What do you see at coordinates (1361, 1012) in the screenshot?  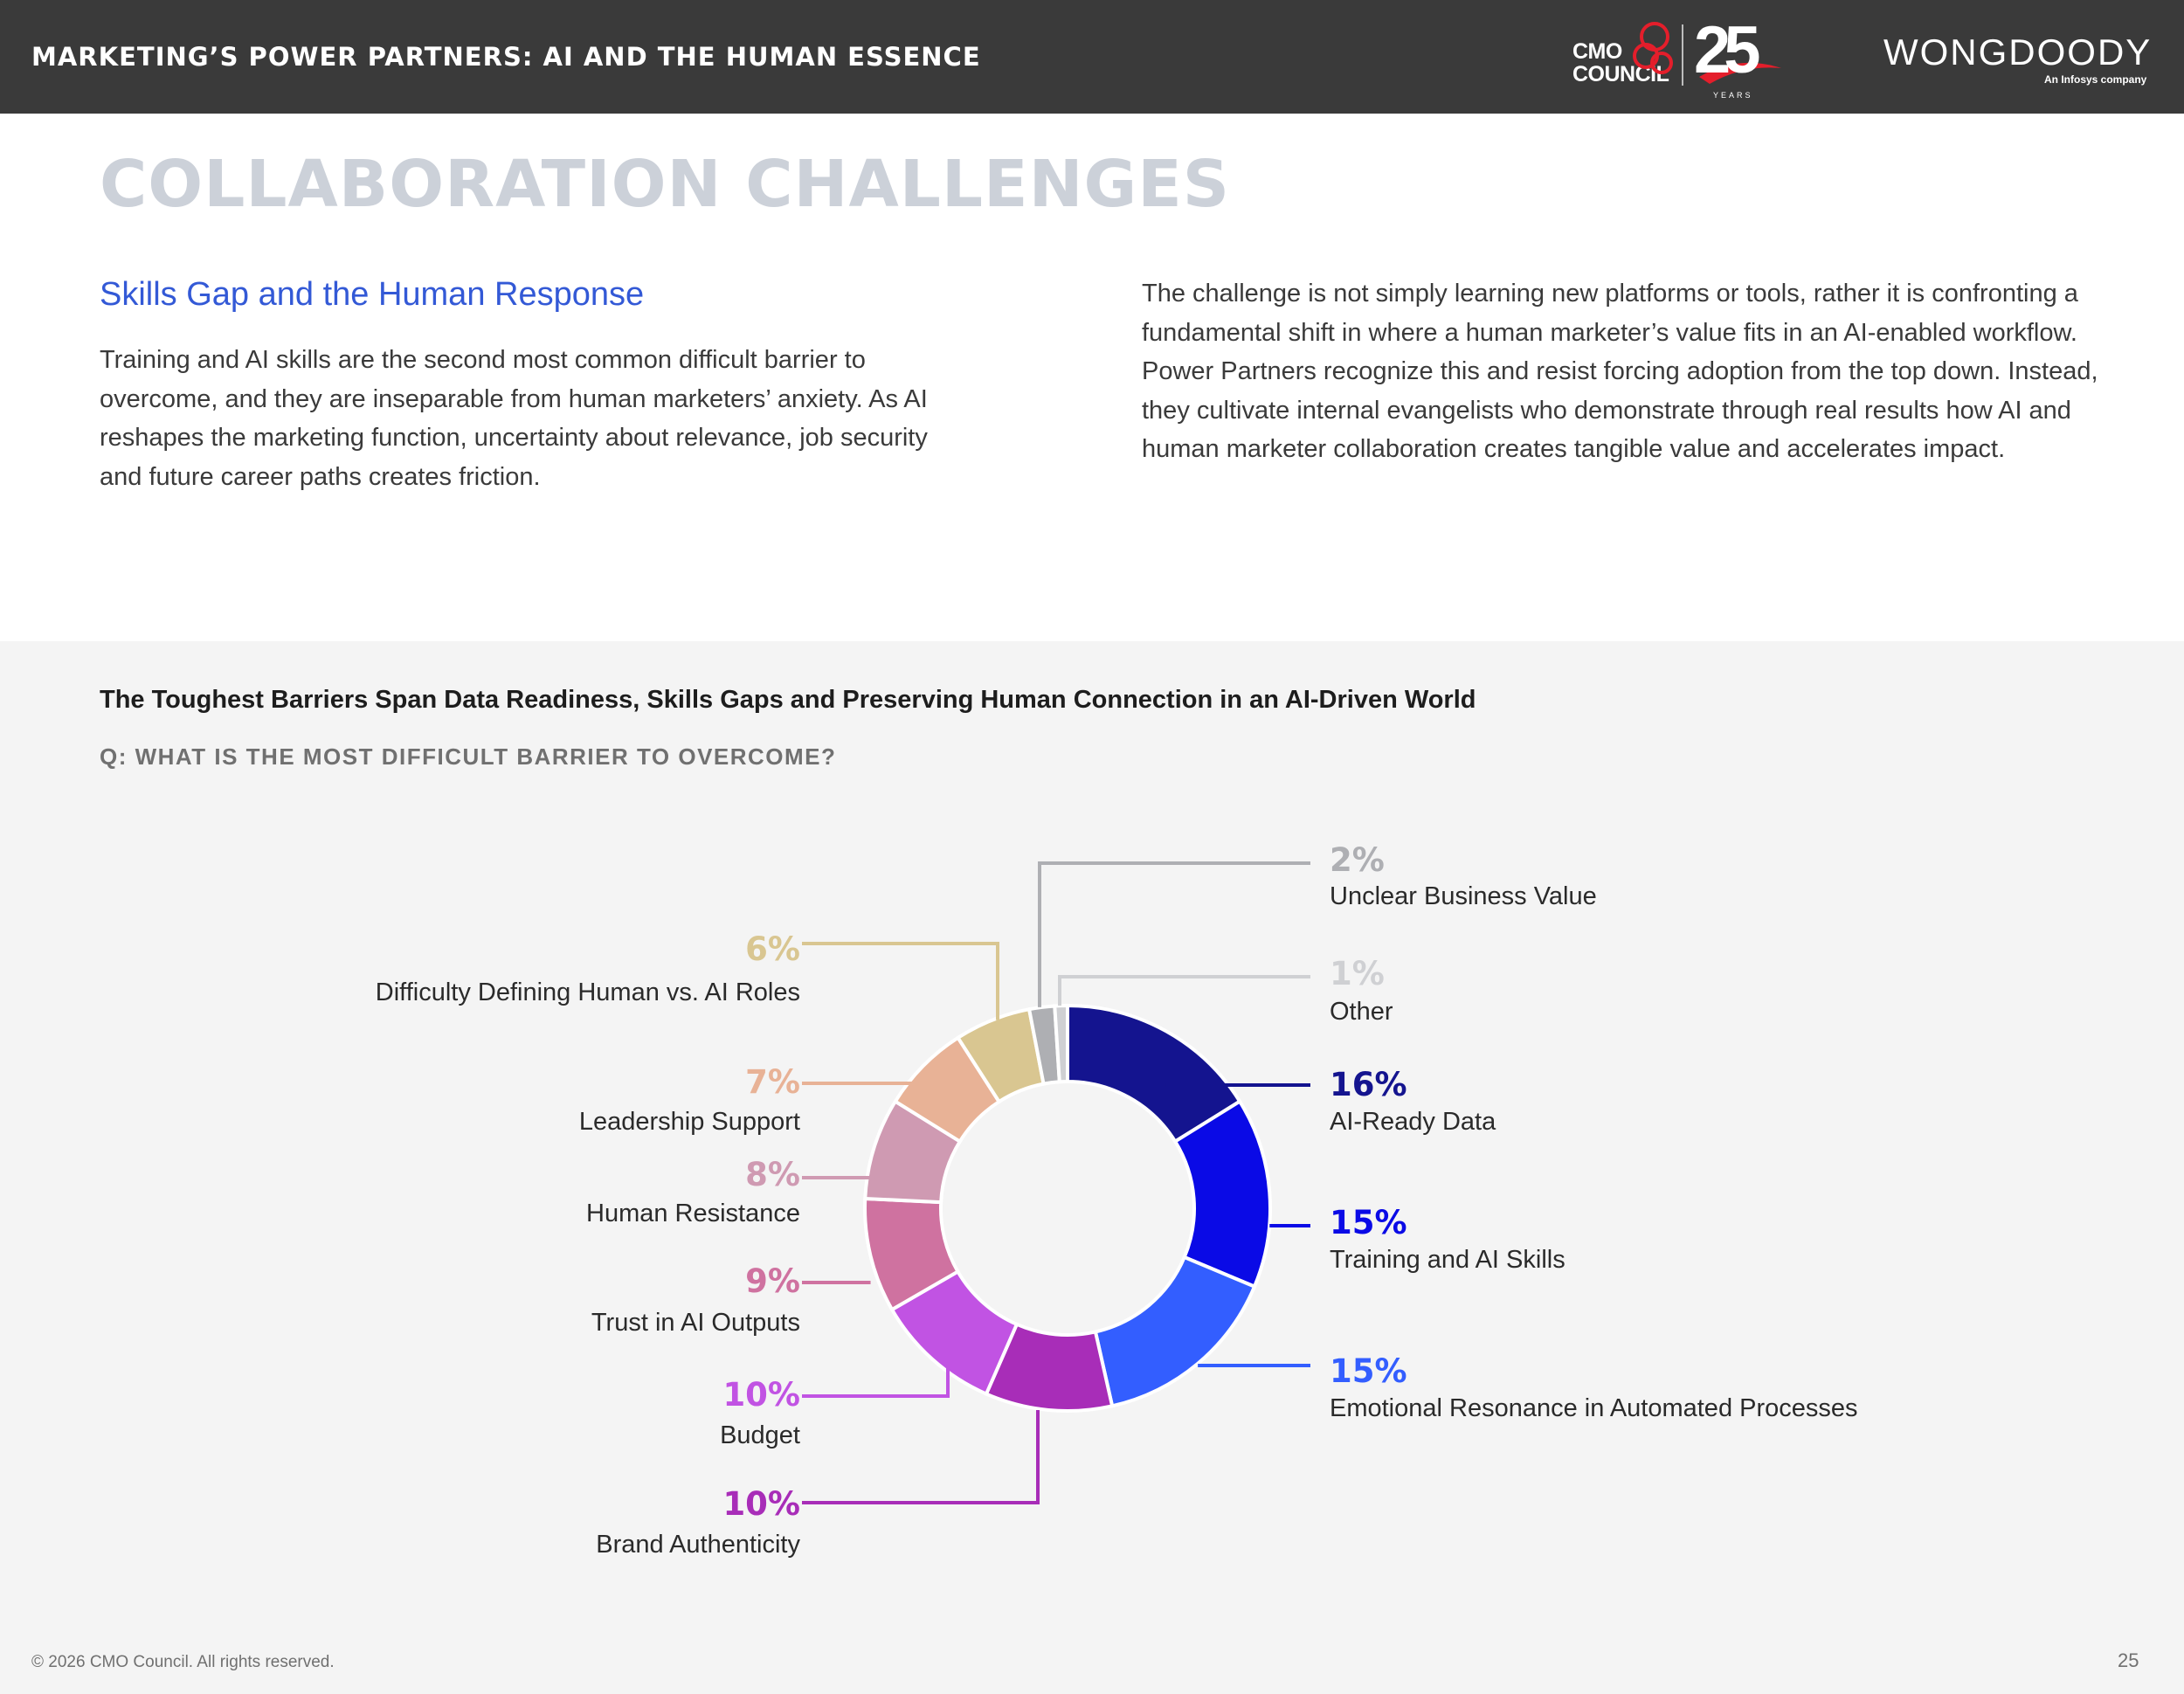 I see `slice-category-label: Other` at bounding box center [1361, 1012].